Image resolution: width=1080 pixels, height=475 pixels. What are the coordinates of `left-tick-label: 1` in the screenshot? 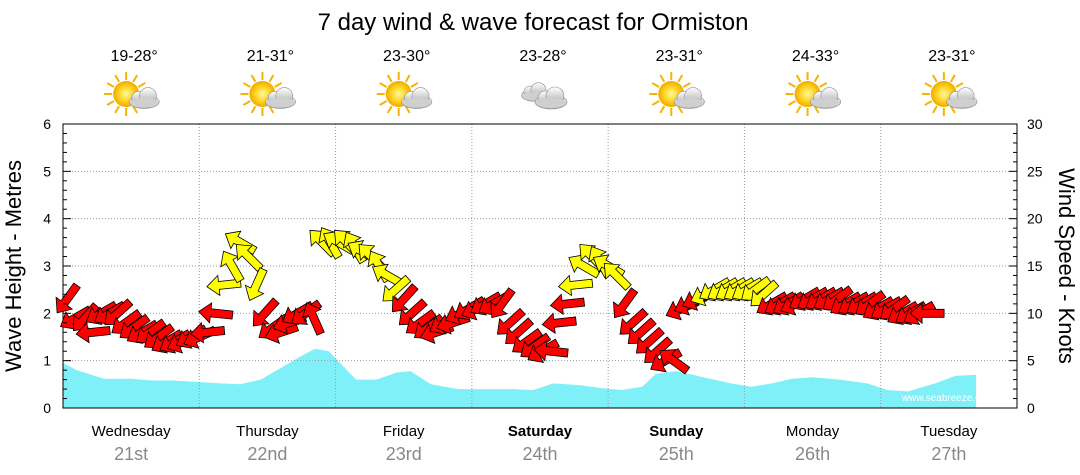 It's located at (47, 361).